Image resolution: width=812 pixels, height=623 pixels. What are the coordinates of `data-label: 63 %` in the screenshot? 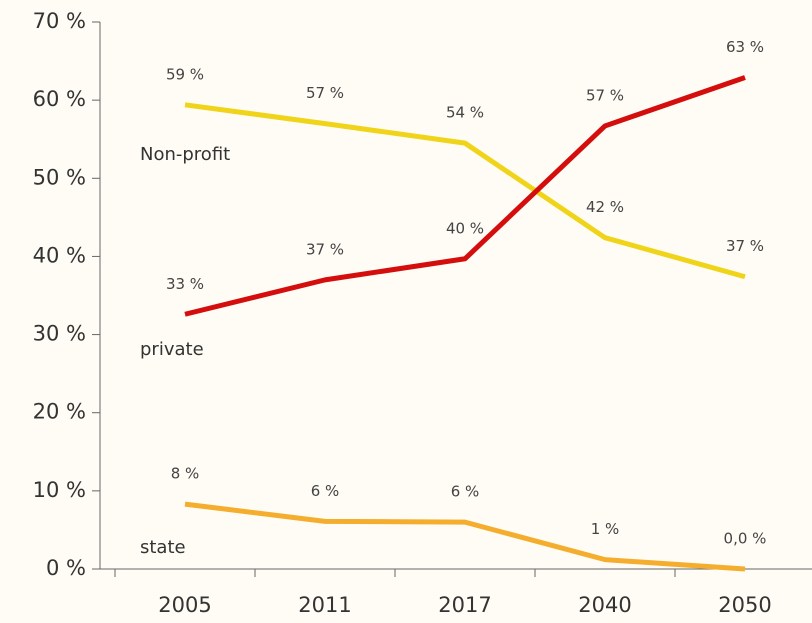 It's located at (745, 47).